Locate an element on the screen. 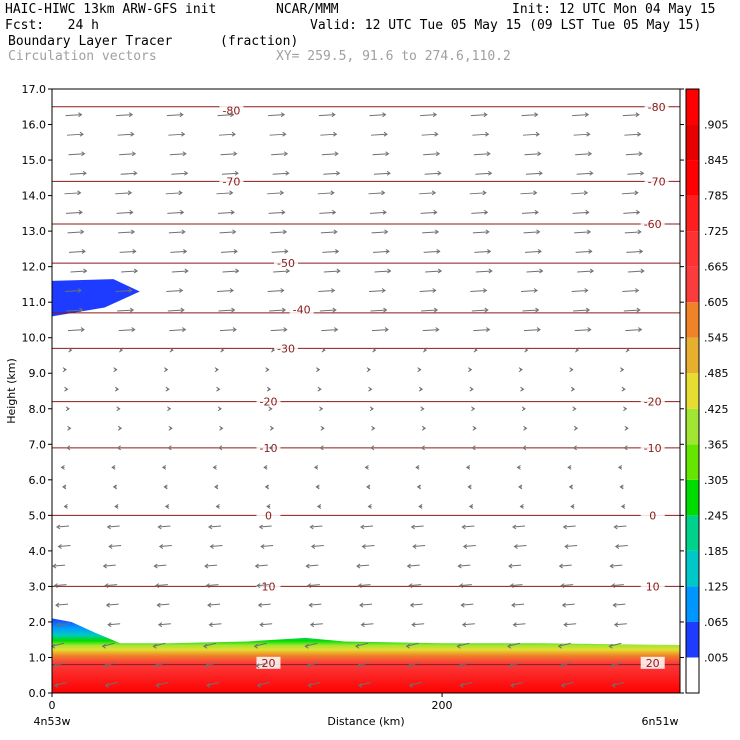  colorbar-label-12: .725 is located at coordinates (716, 231).